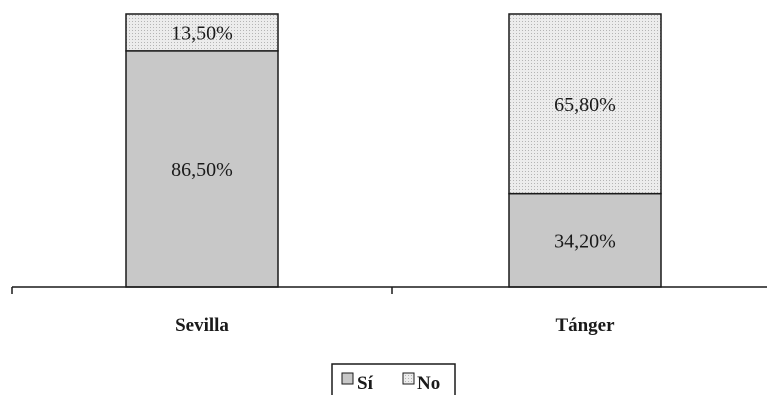 This screenshot has height=395, width=767. Describe the element at coordinates (365, 383) in the screenshot. I see `legend-label-si: Sí` at that location.